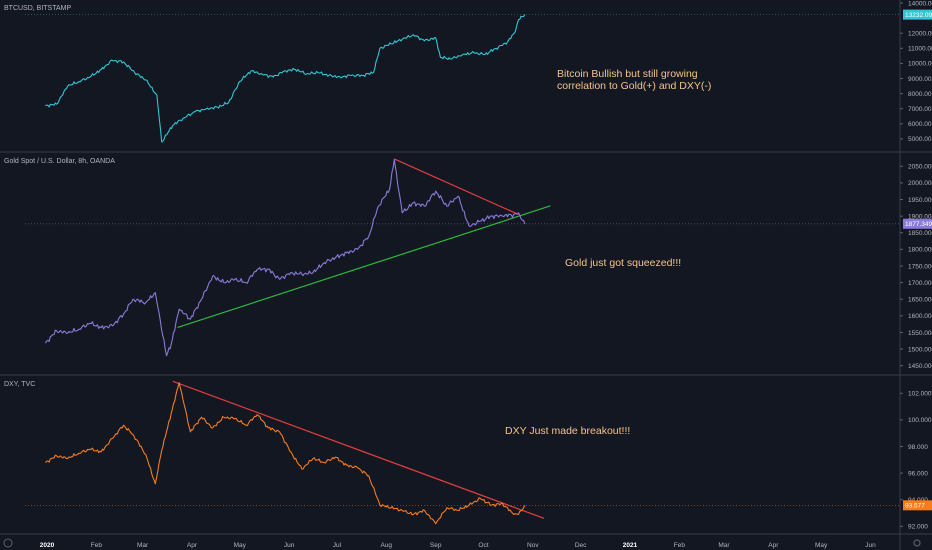 The image size is (932, 550). What do you see at coordinates (920, 139) in the screenshot?
I see `y-tick-label: 5000.00` at bounding box center [920, 139].